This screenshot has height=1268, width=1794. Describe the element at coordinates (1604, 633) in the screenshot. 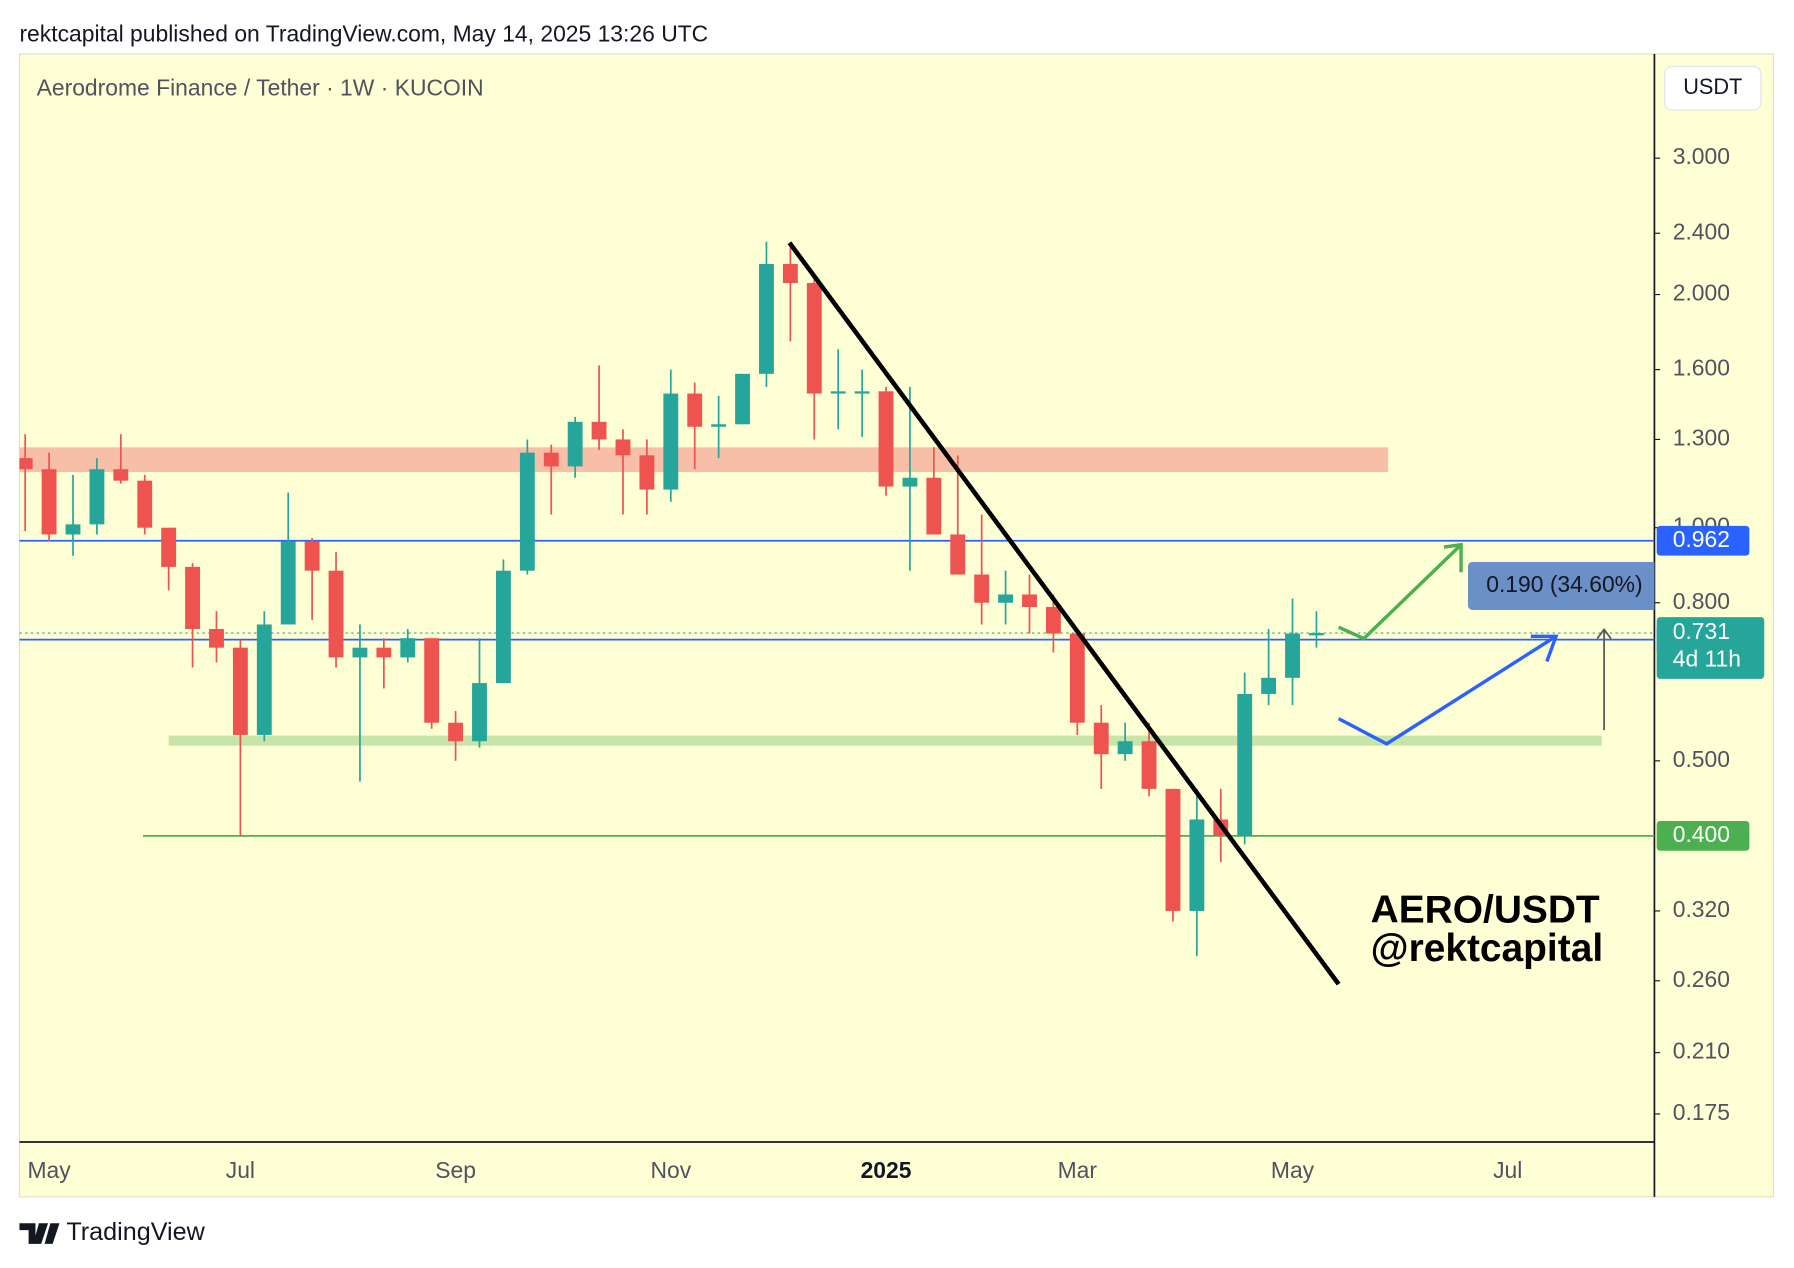

I see `measure-arrow-head` at that location.